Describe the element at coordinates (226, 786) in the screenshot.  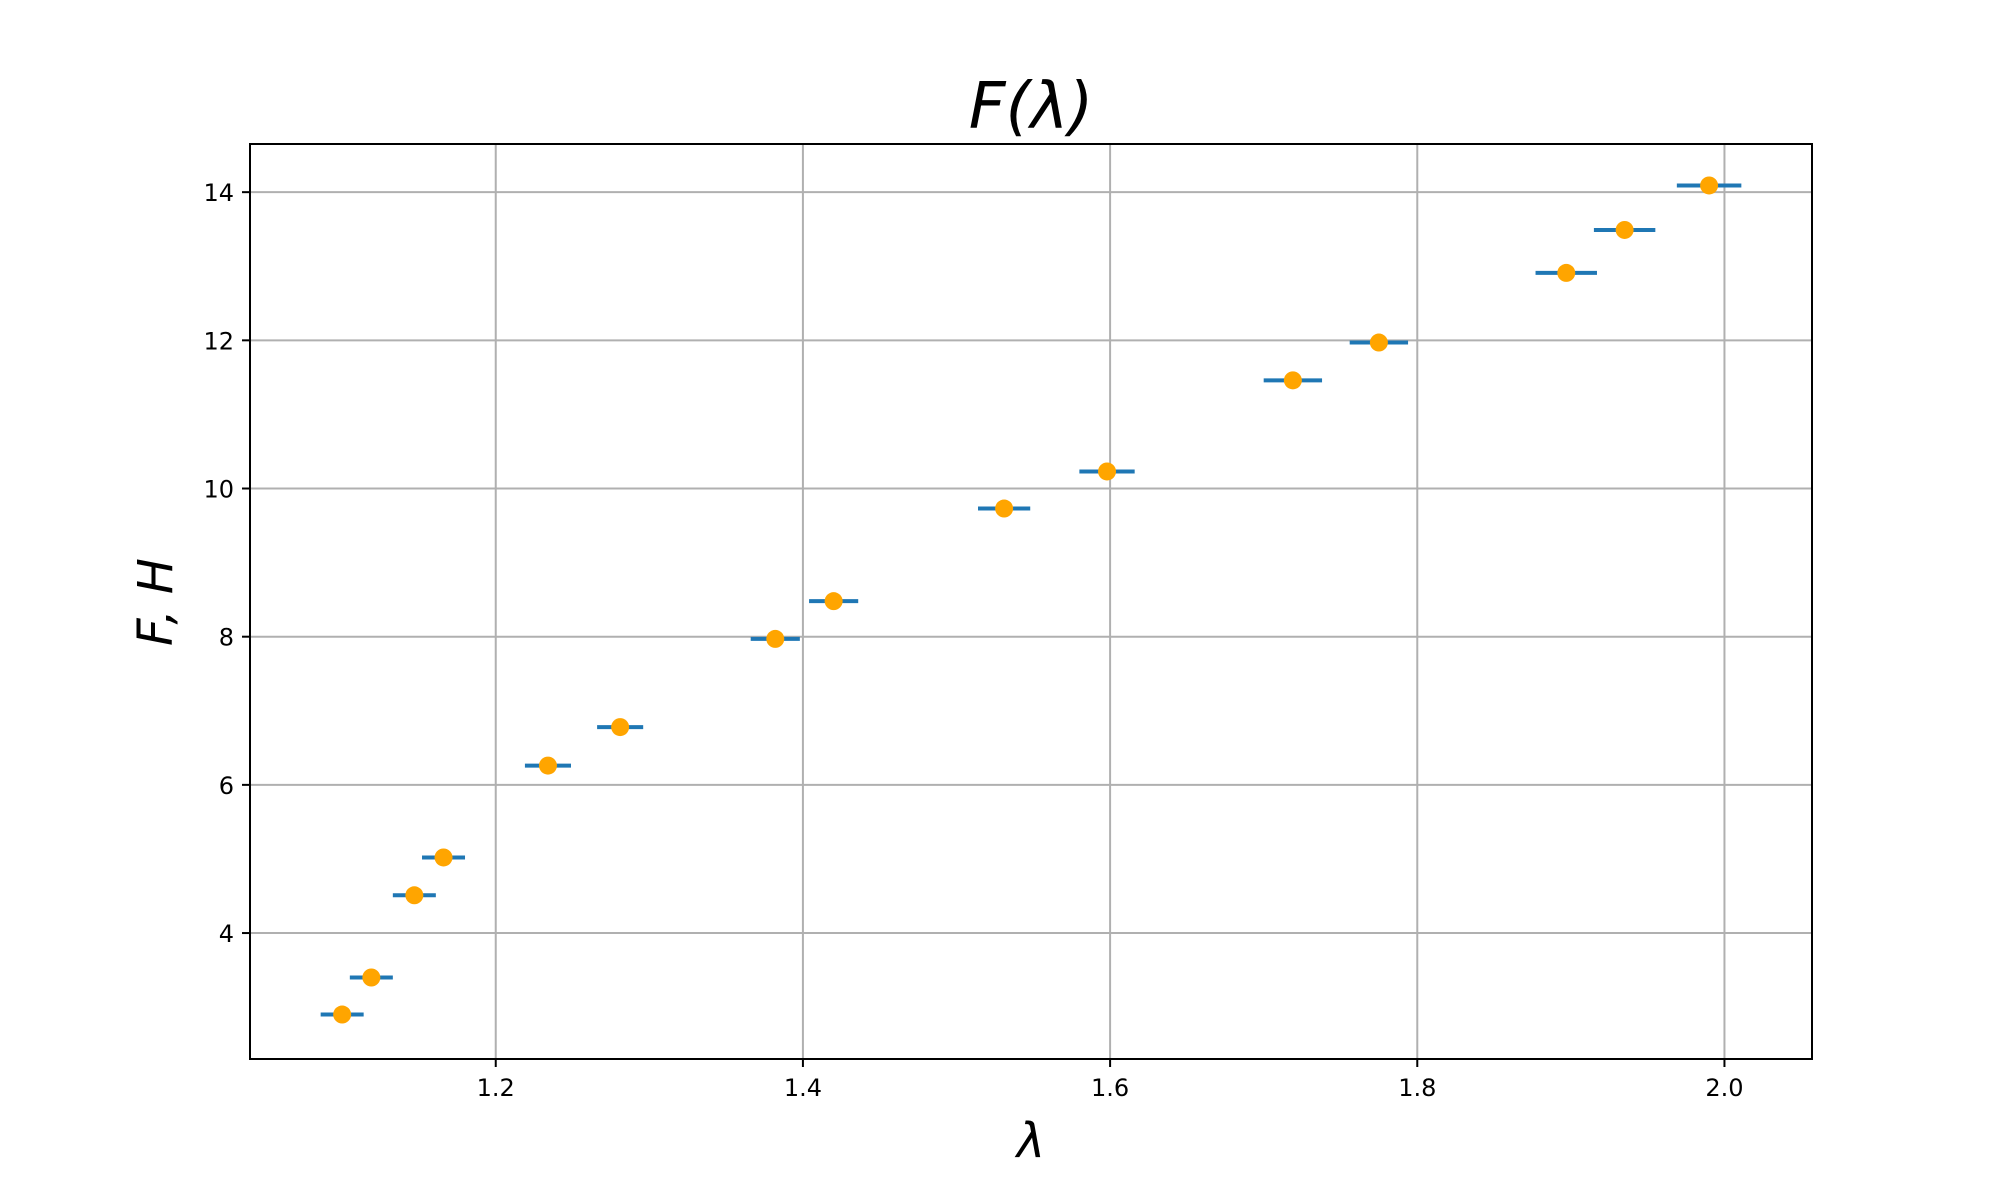
I see `y-tick-label: 6` at that location.